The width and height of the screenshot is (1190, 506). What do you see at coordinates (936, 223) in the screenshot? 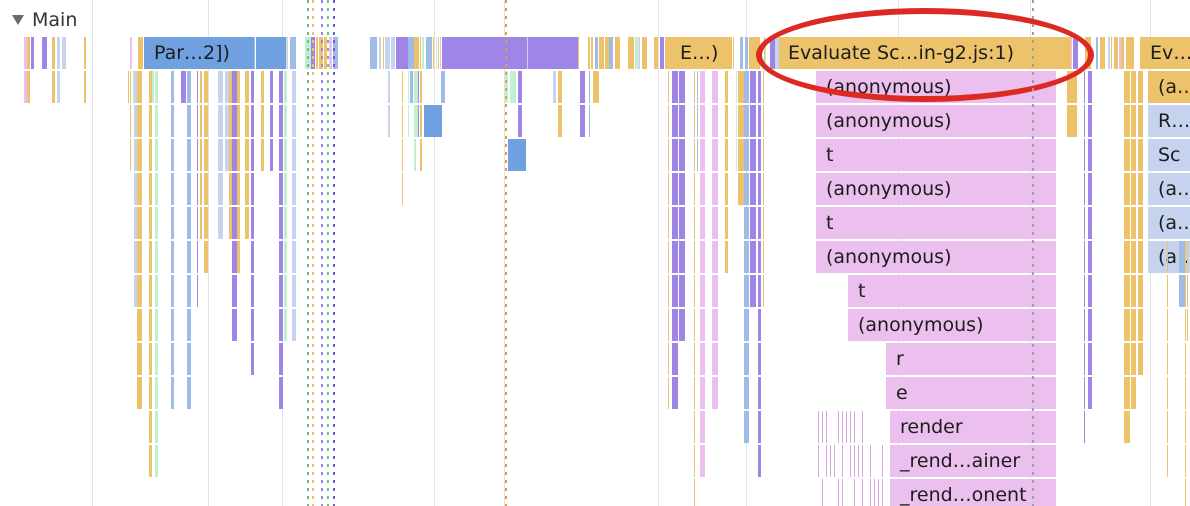
I see `call-frame: t` at bounding box center [936, 223].